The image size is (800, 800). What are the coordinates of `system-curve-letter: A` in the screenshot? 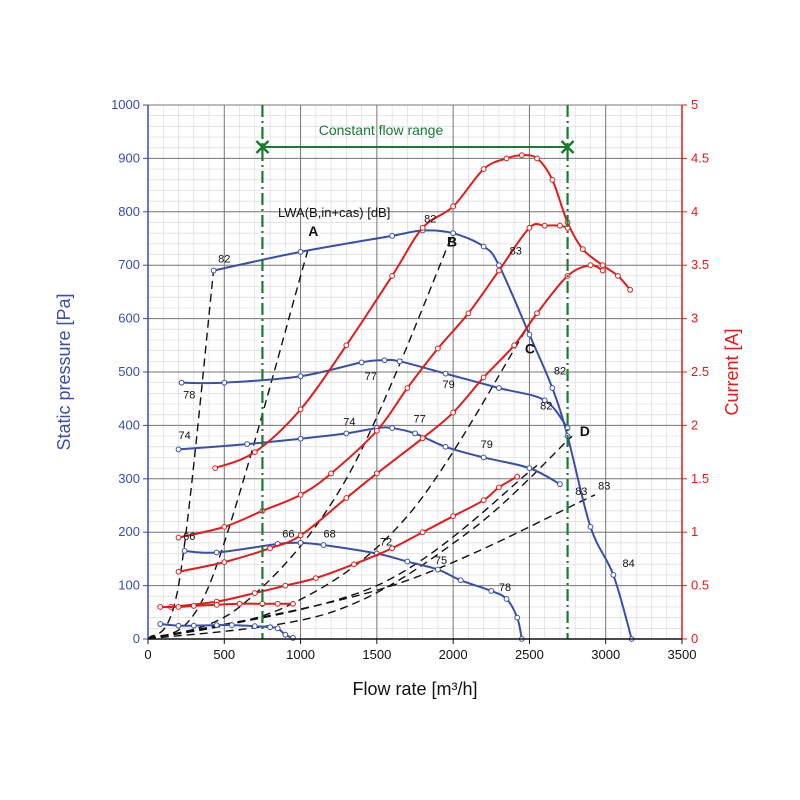 It's located at (313, 231).